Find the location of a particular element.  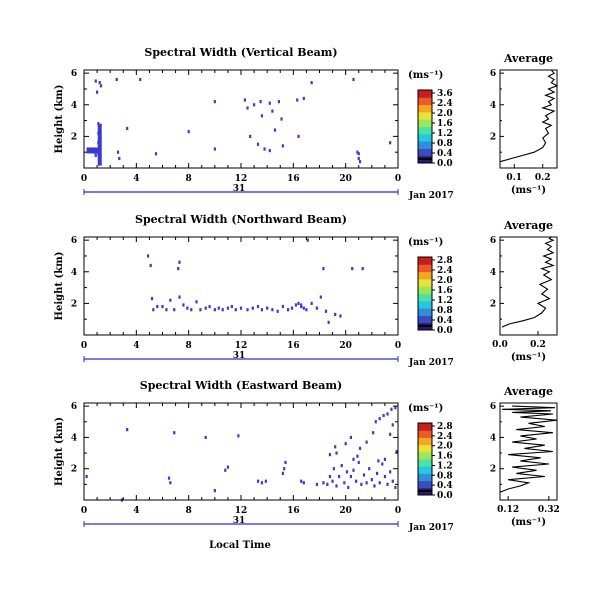

y-axis-label: Height (km) is located at coordinates (59, 119).